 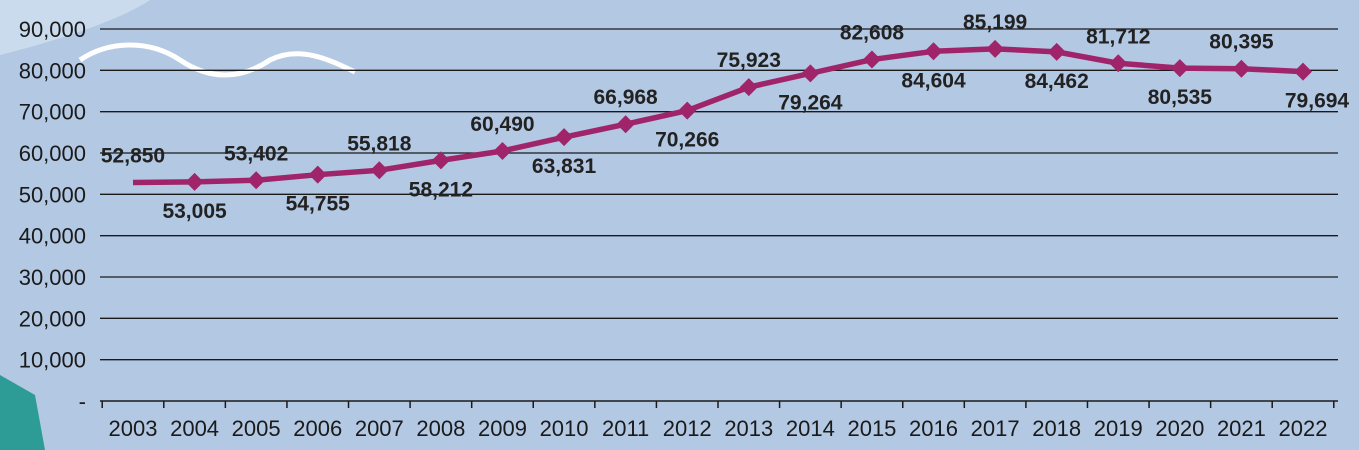 What do you see at coordinates (564, 166) in the screenshot?
I see `data-label: 63,831` at bounding box center [564, 166].